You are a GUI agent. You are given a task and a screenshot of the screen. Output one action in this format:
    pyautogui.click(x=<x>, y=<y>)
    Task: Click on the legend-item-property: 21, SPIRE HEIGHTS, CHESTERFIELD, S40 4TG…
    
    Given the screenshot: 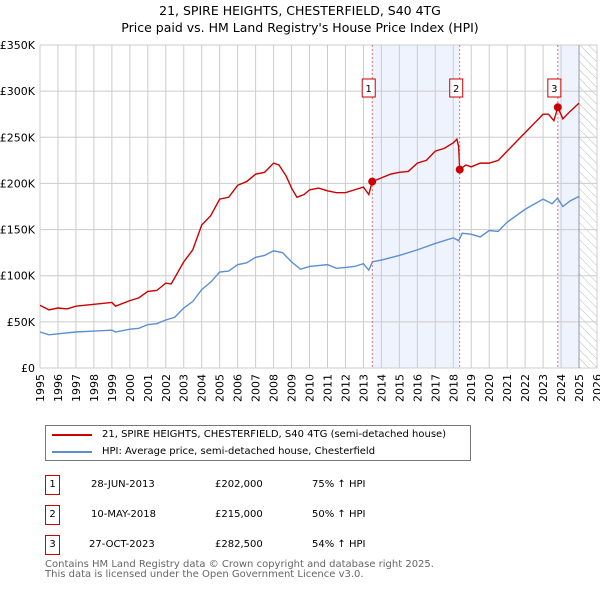 What is the action you would take?
    pyautogui.click(x=249, y=434)
    